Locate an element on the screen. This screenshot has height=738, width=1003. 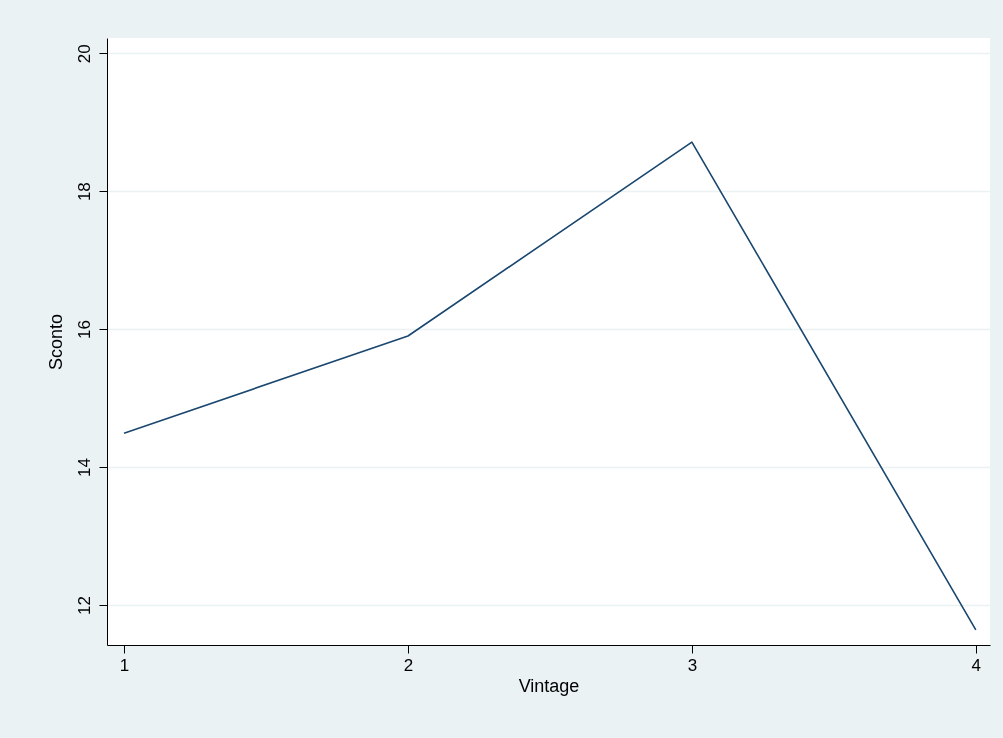
x-tick-label: 3 is located at coordinates (692, 665).